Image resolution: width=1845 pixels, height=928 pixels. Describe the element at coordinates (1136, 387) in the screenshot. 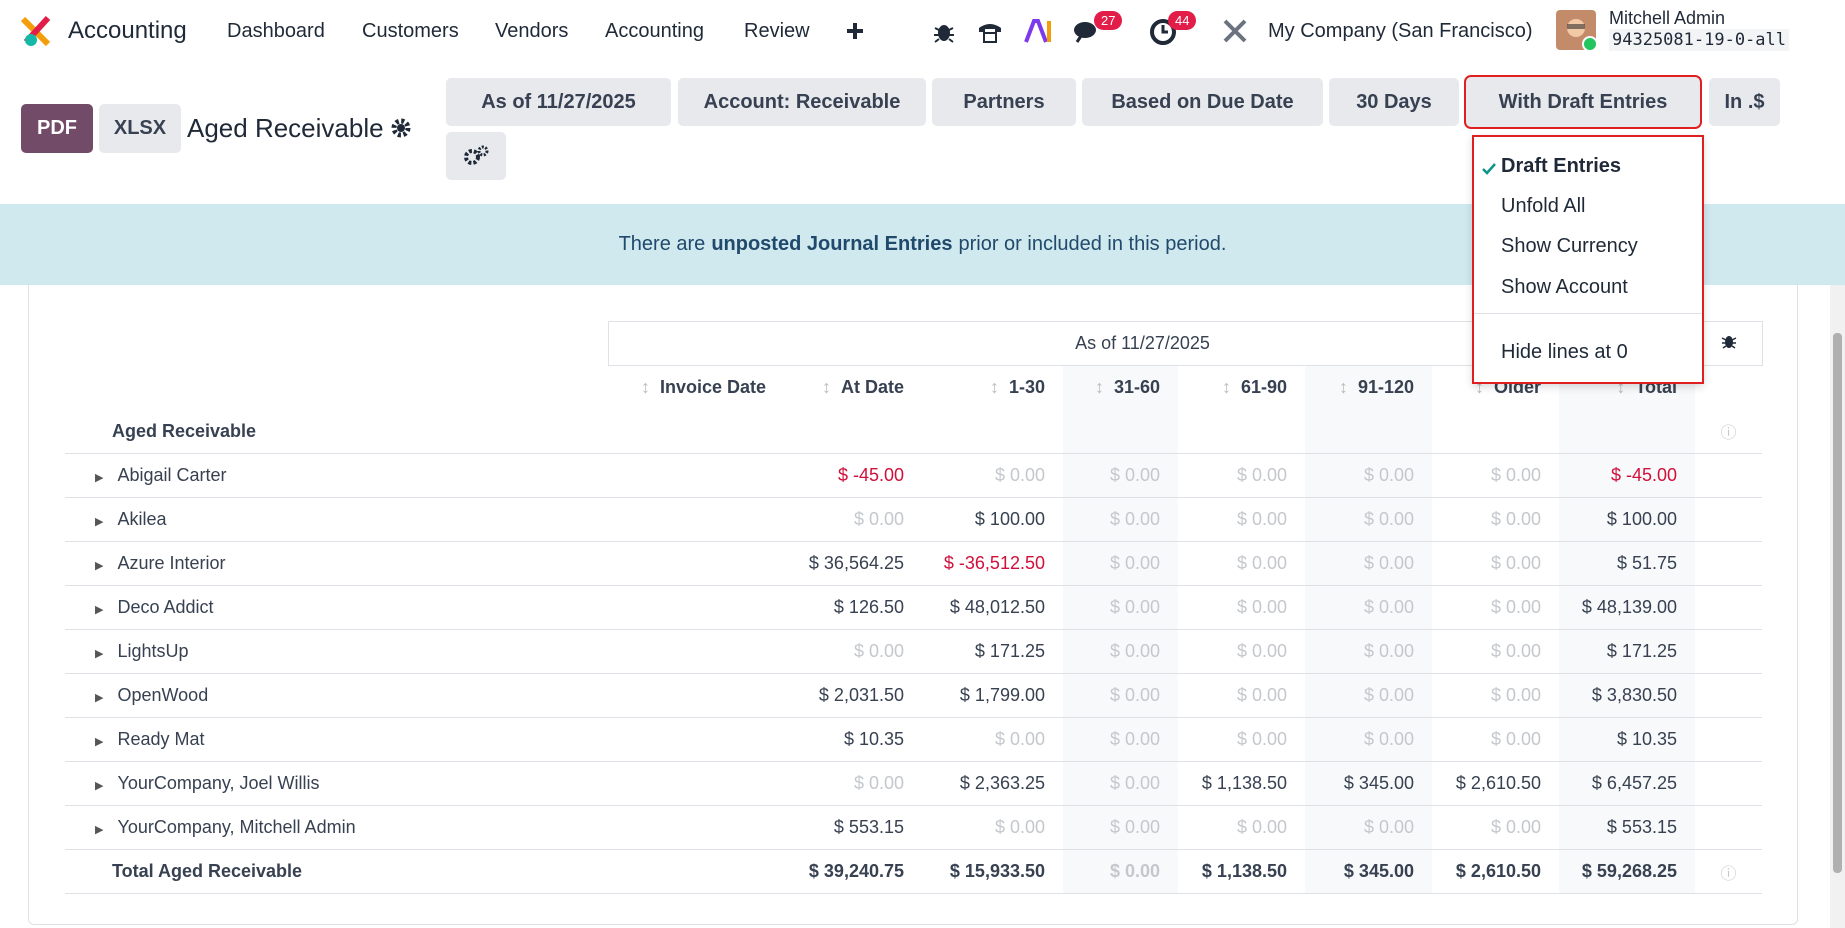

I see `column-title: 31-60` at that location.